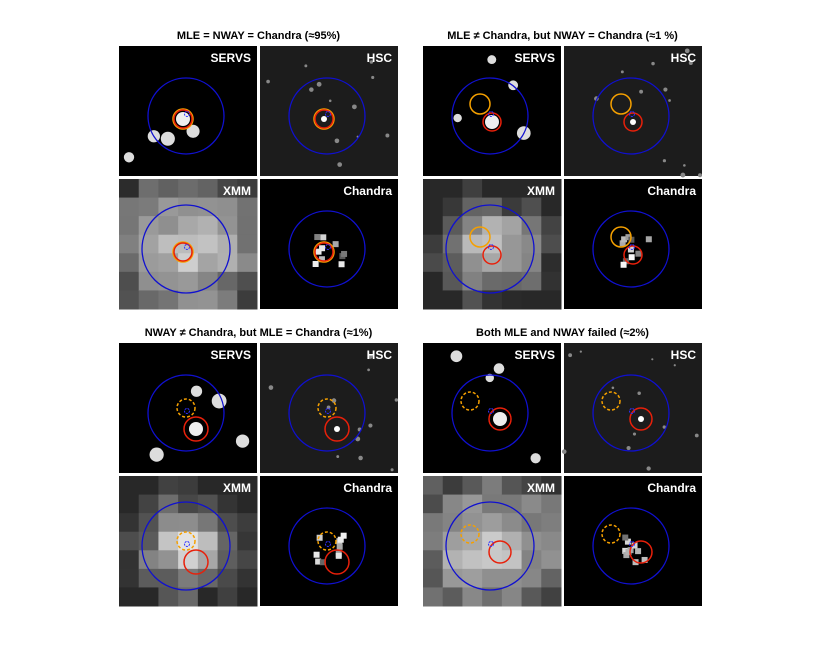  Describe the element at coordinates (367, 191) in the screenshot. I see `cutout-label: Chandra` at that location.